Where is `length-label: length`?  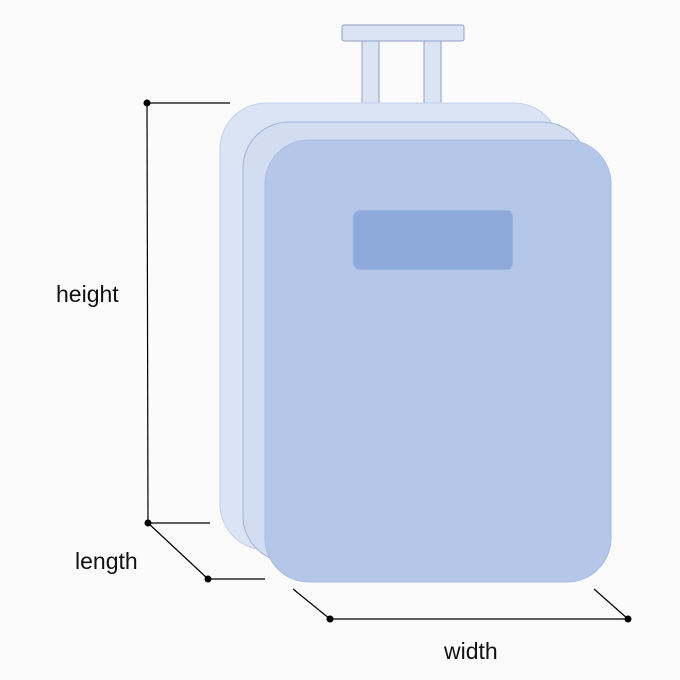
length-label: length is located at coordinates (106, 561).